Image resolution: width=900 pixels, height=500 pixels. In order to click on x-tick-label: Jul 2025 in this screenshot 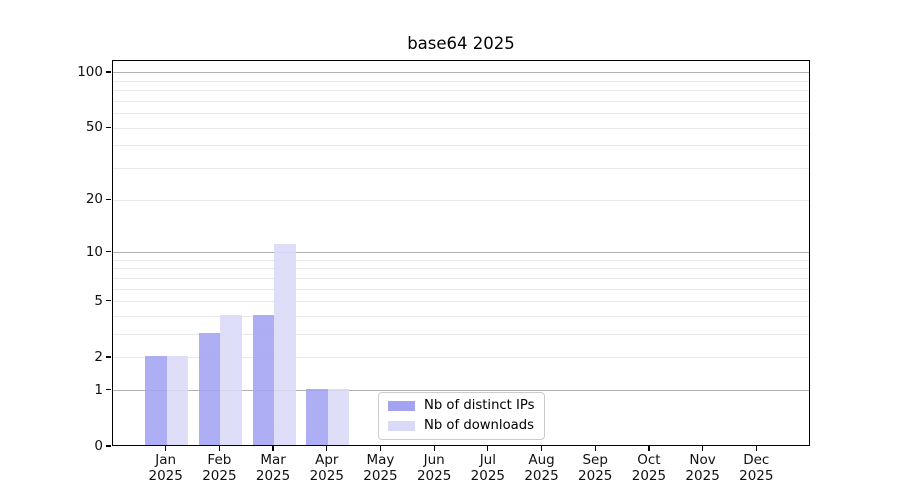, I will do `click(488, 468)`.